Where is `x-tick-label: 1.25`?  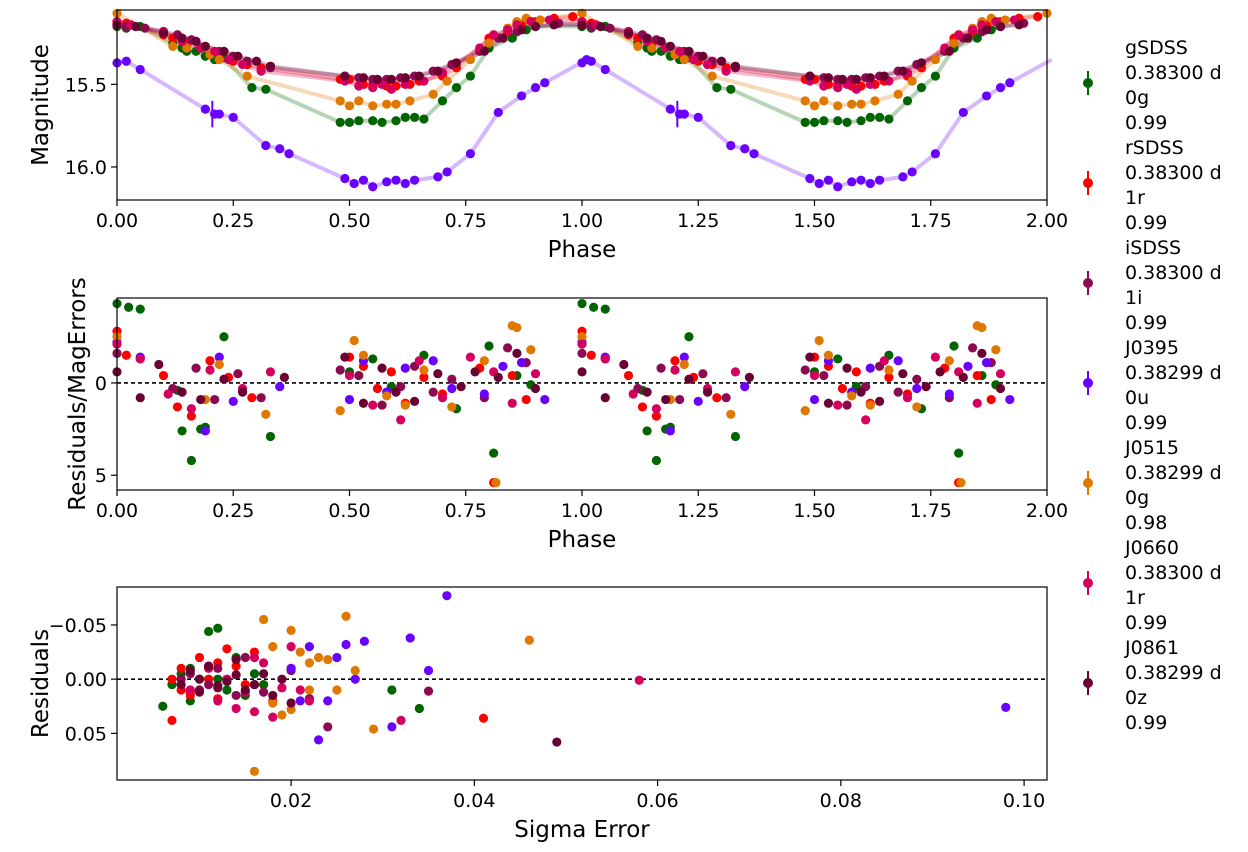
x-tick-label: 1.25 is located at coordinates (698, 511).